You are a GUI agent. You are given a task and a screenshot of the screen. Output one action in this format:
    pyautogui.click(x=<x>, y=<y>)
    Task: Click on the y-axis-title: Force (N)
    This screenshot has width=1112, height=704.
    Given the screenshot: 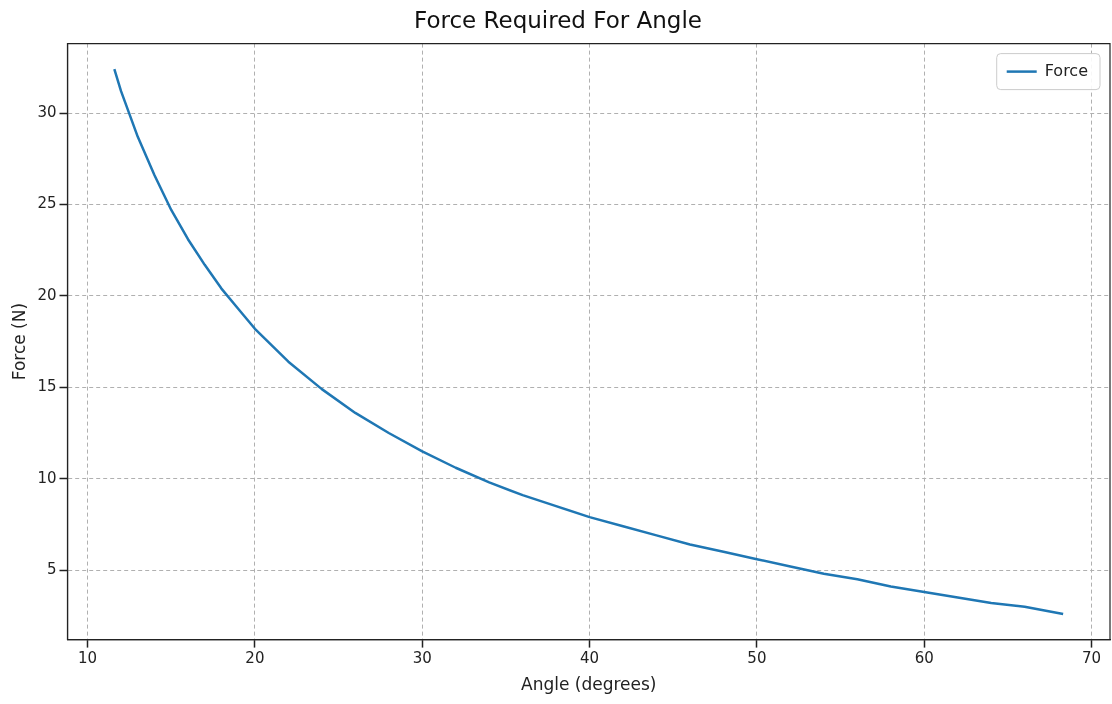 What is the action you would take?
    pyautogui.click(x=18, y=341)
    